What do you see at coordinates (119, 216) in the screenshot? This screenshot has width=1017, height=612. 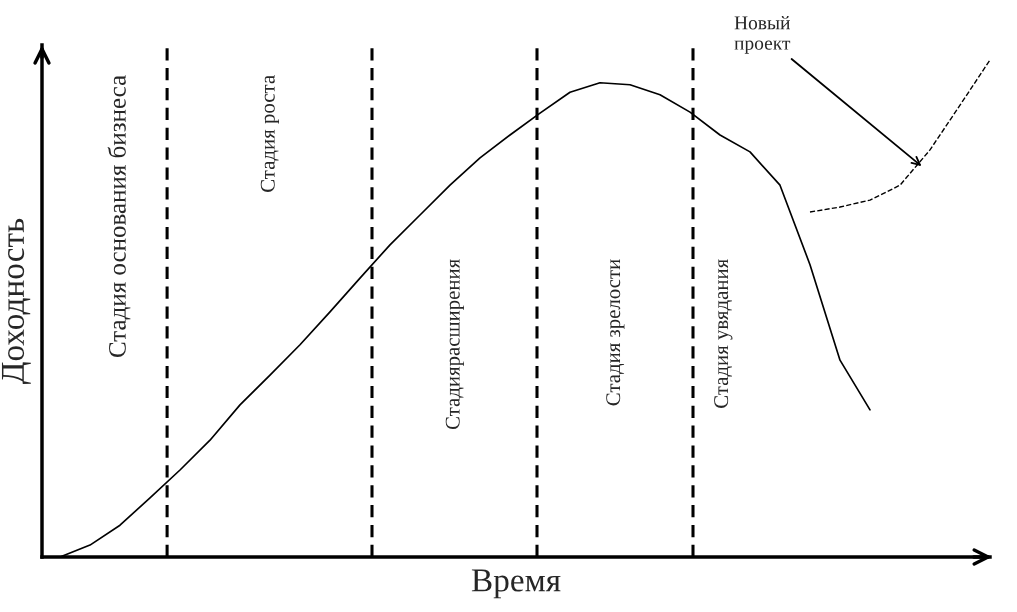 I see `annotation: Стадия основания бизнеса` at bounding box center [119, 216].